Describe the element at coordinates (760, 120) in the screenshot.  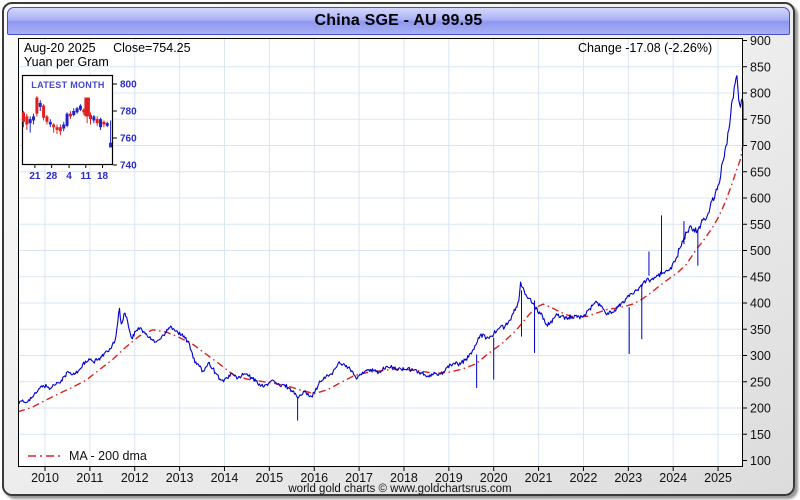
I see `y-axis-label: 750` at that location.